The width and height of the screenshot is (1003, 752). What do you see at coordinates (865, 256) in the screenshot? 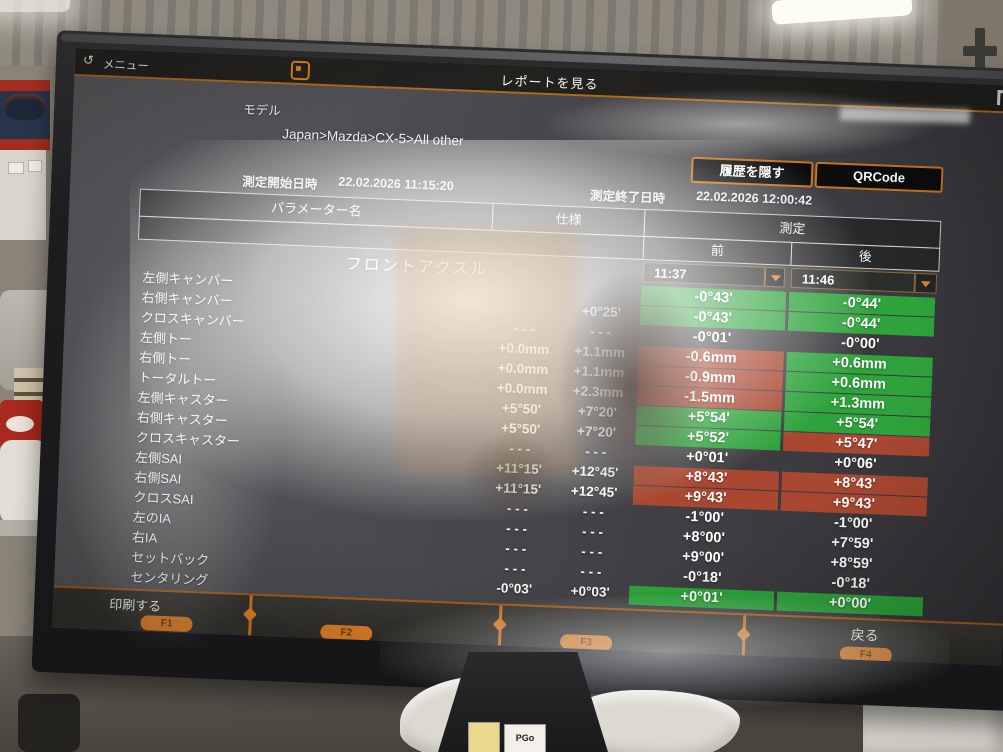
I see `col-header-after: 後` at bounding box center [865, 256].